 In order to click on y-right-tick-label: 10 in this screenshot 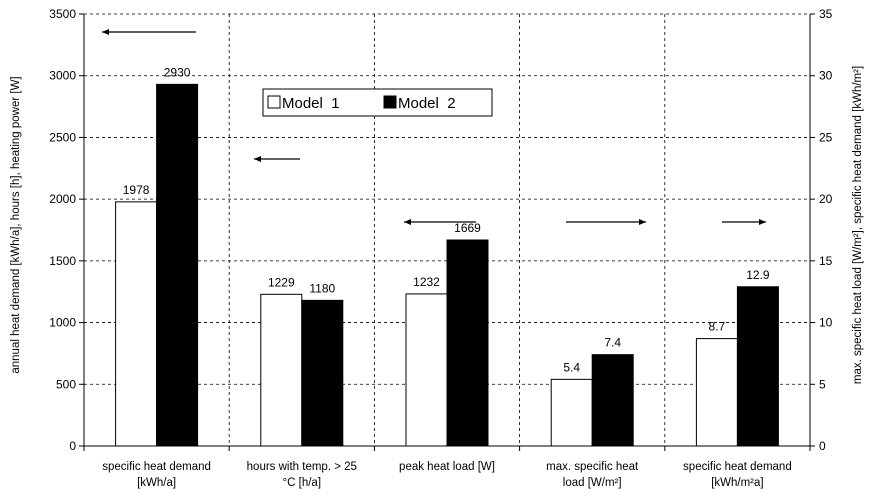, I will do `click(826, 323)`.